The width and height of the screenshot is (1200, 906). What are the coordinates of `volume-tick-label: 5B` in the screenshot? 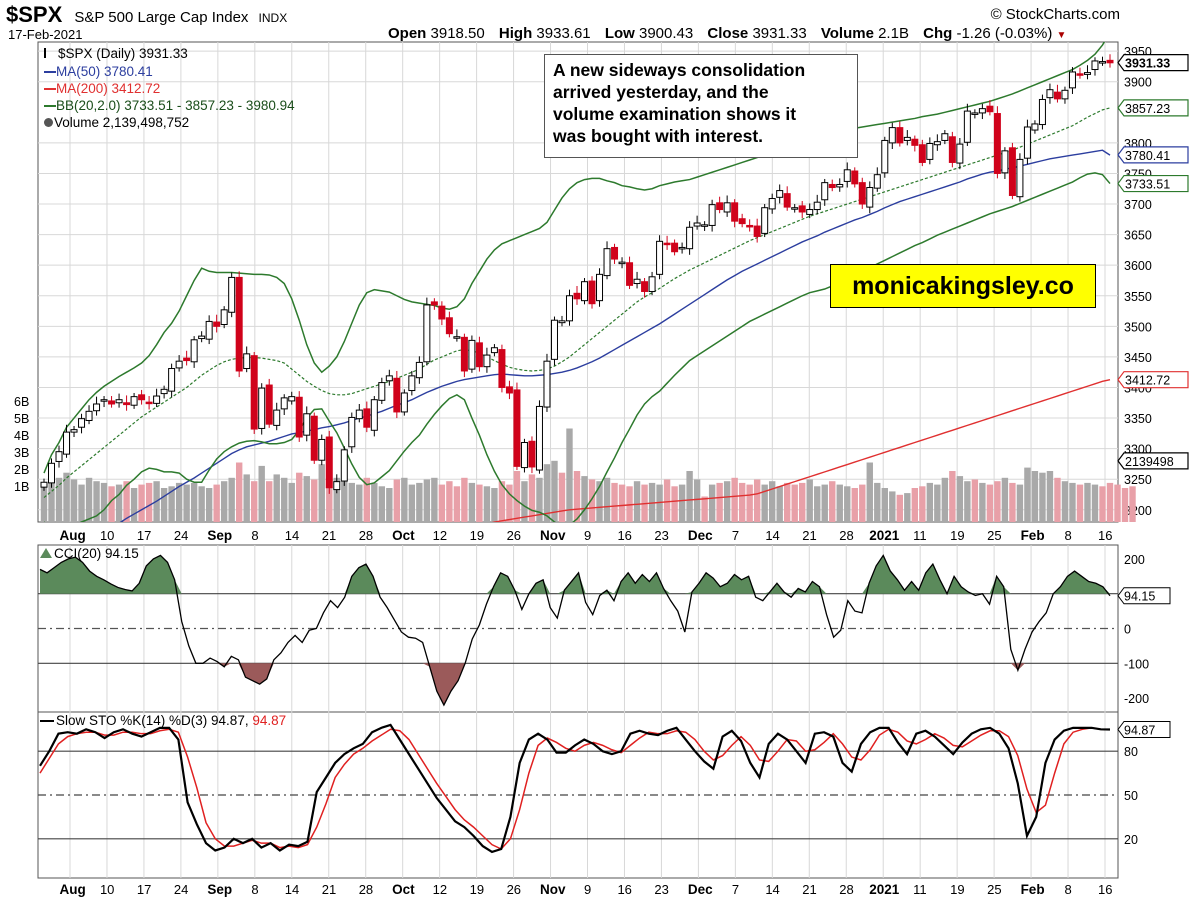 It's located at (21, 419).